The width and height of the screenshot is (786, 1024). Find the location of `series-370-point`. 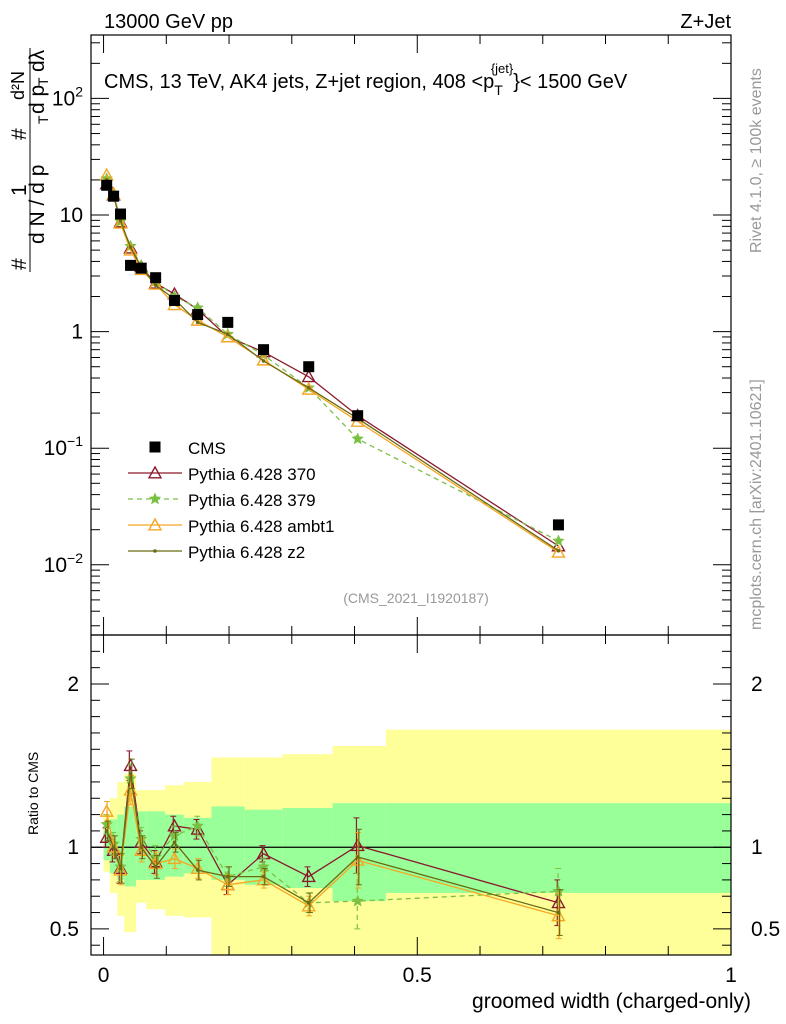

series-370-point is located at coordinates (130, 247).